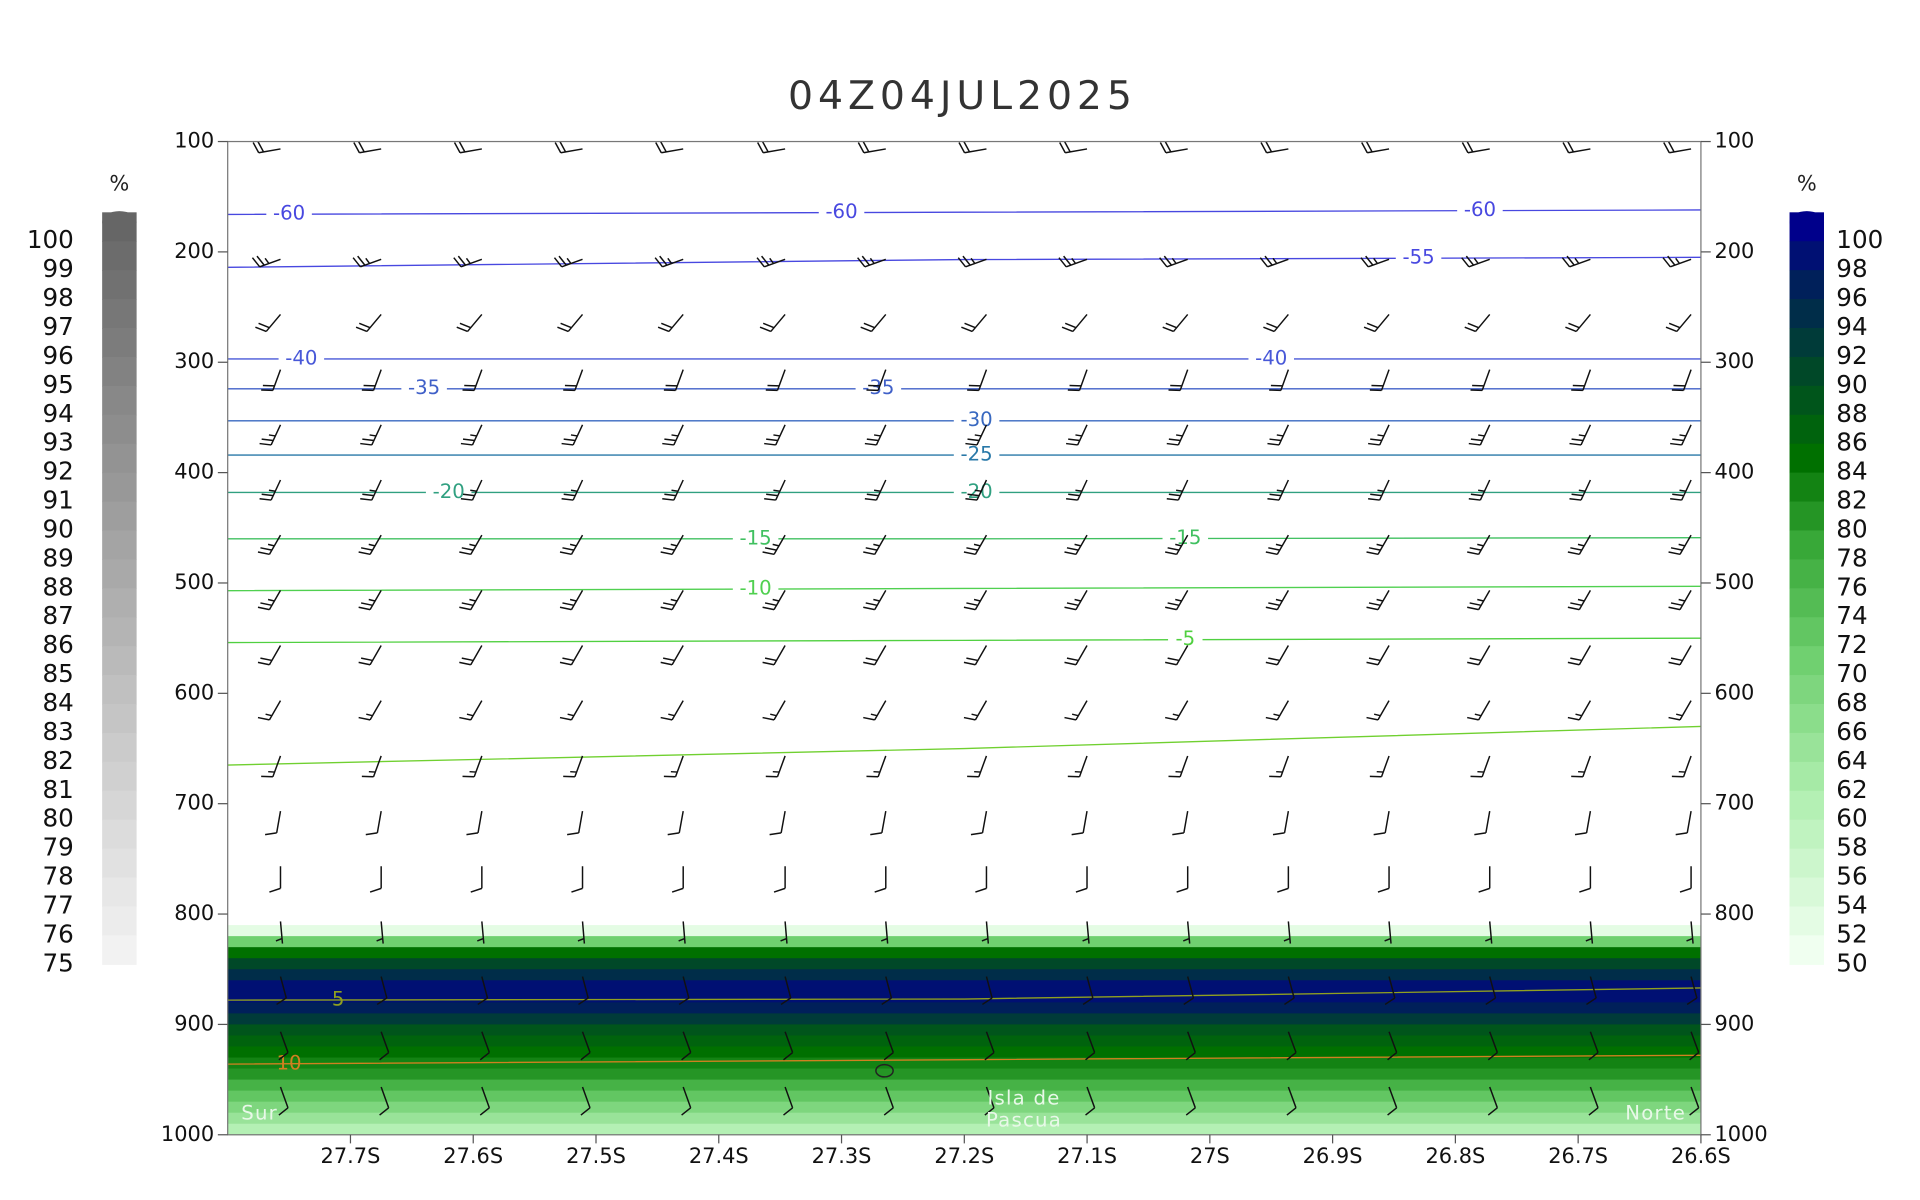 This screenshot has width=1920, height=1200. What do you see at coordinates (1734, 1023) in the screenshot?
I see `y2-tick-label: 900` at bounding box center [1734, 1023].